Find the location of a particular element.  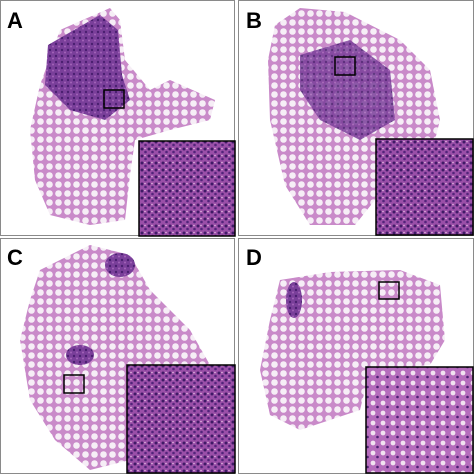

panel-label: B is located at coordinates (254, 20).